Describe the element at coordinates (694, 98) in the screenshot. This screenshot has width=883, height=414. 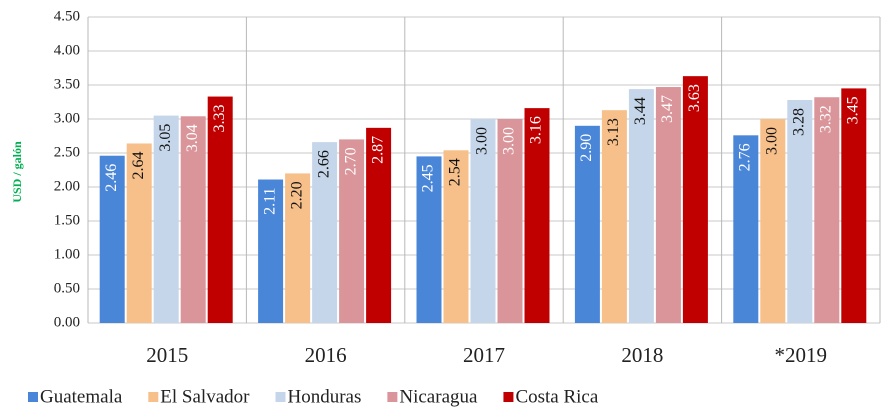
I see `data-label: 3.63` at that location.